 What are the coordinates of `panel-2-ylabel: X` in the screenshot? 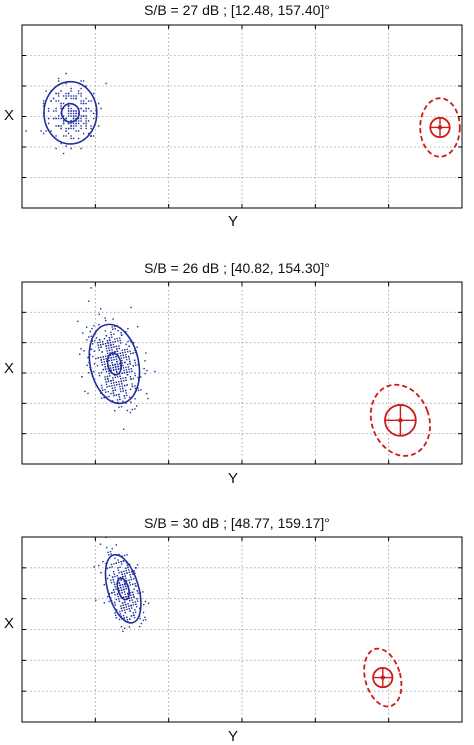 It's located at (9, 368).